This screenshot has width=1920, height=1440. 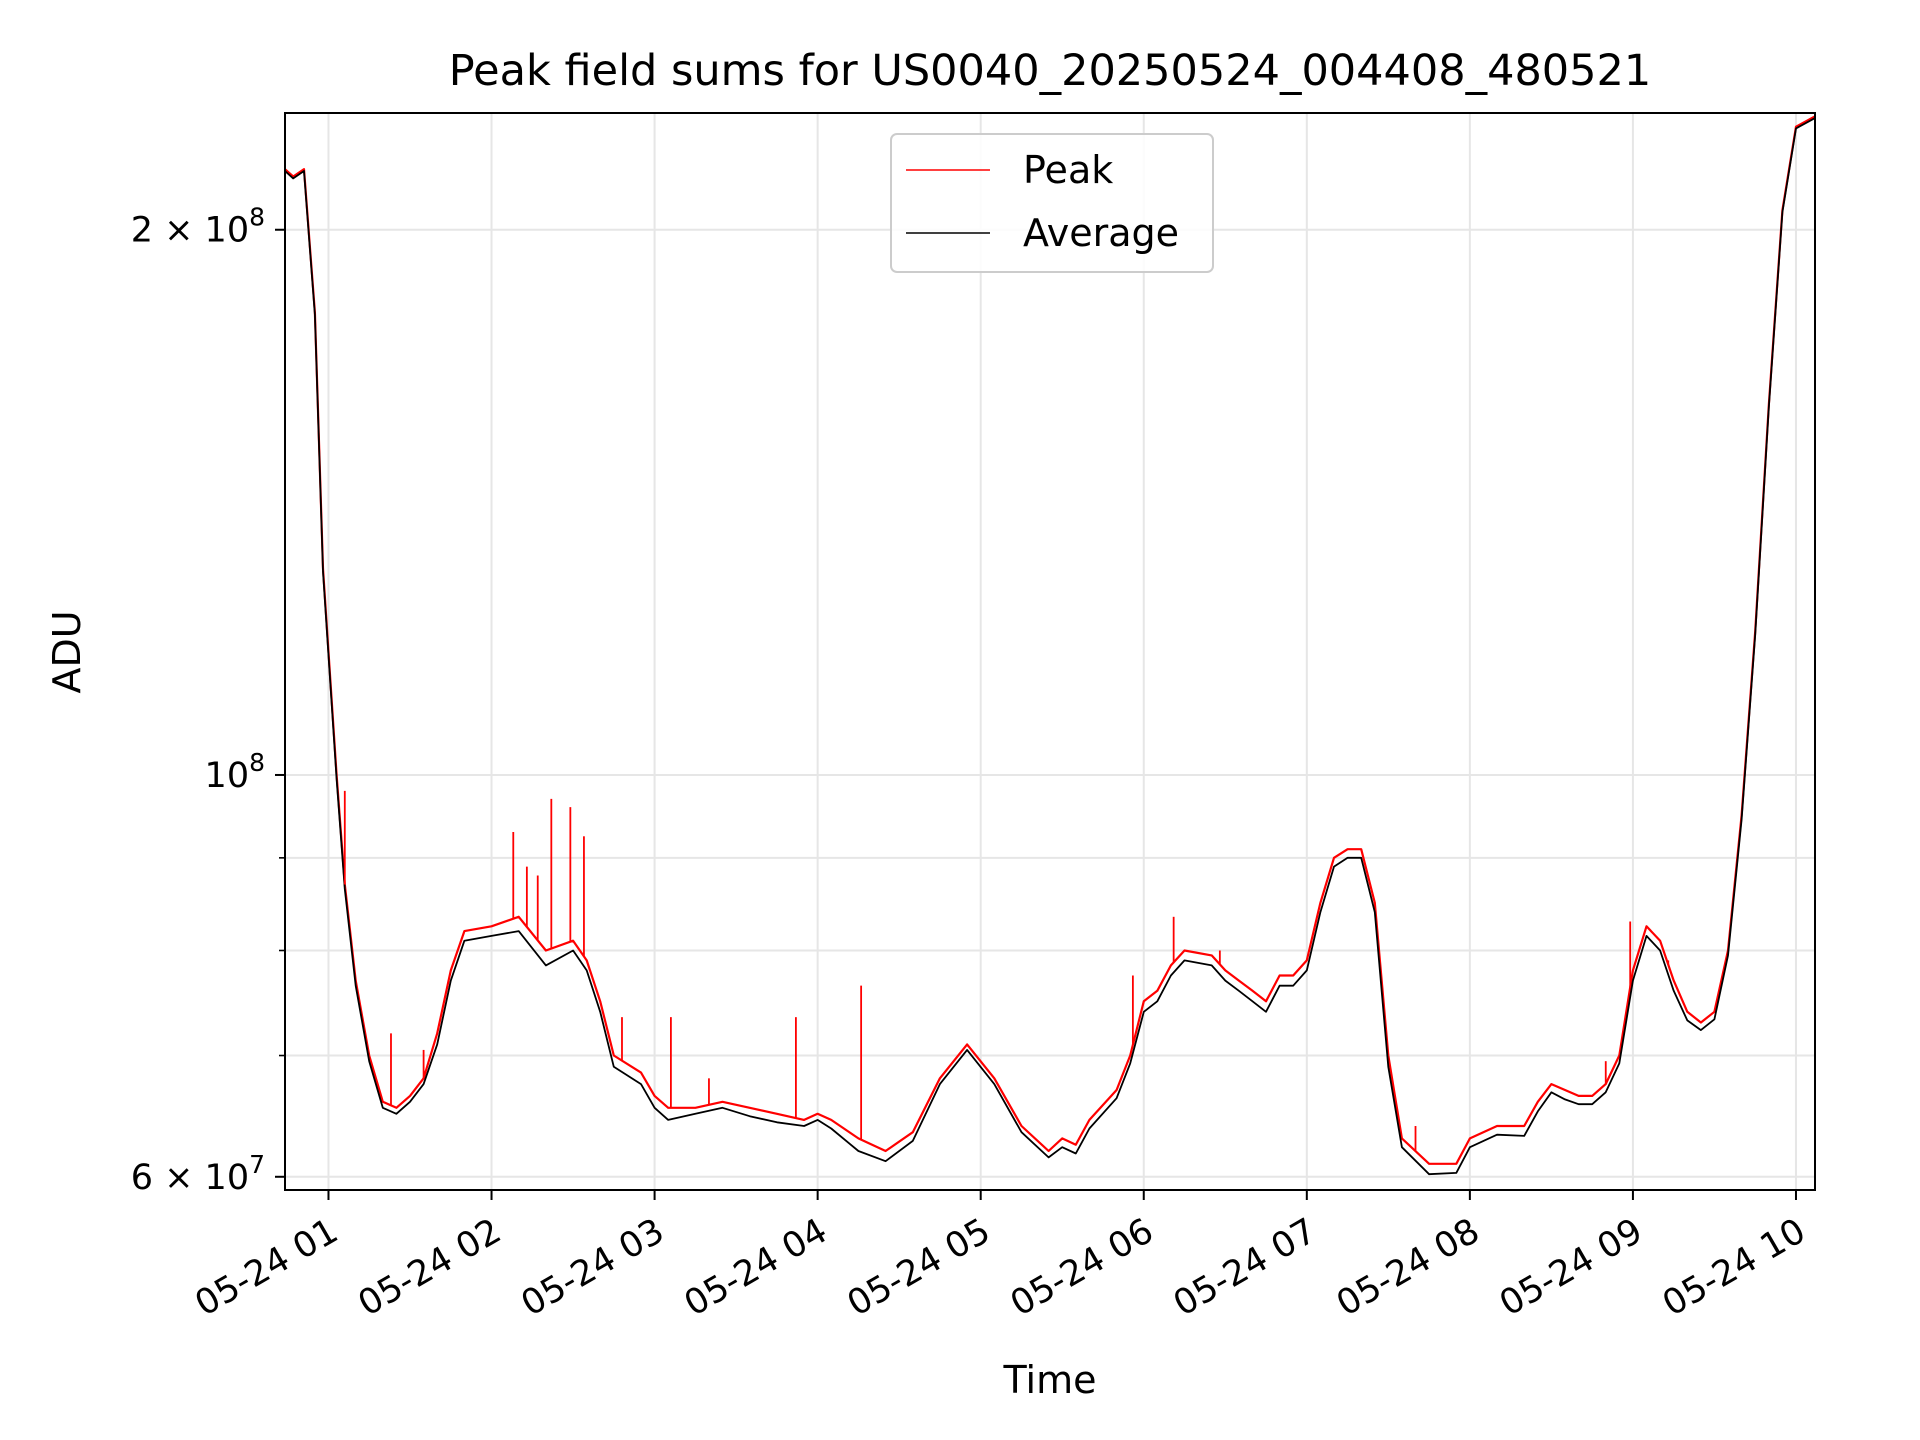 What do you see at coordinates (1050, 1380) in the screenshot?
I see `x-axis-label: Time` at bounding box center [1050, 1380].